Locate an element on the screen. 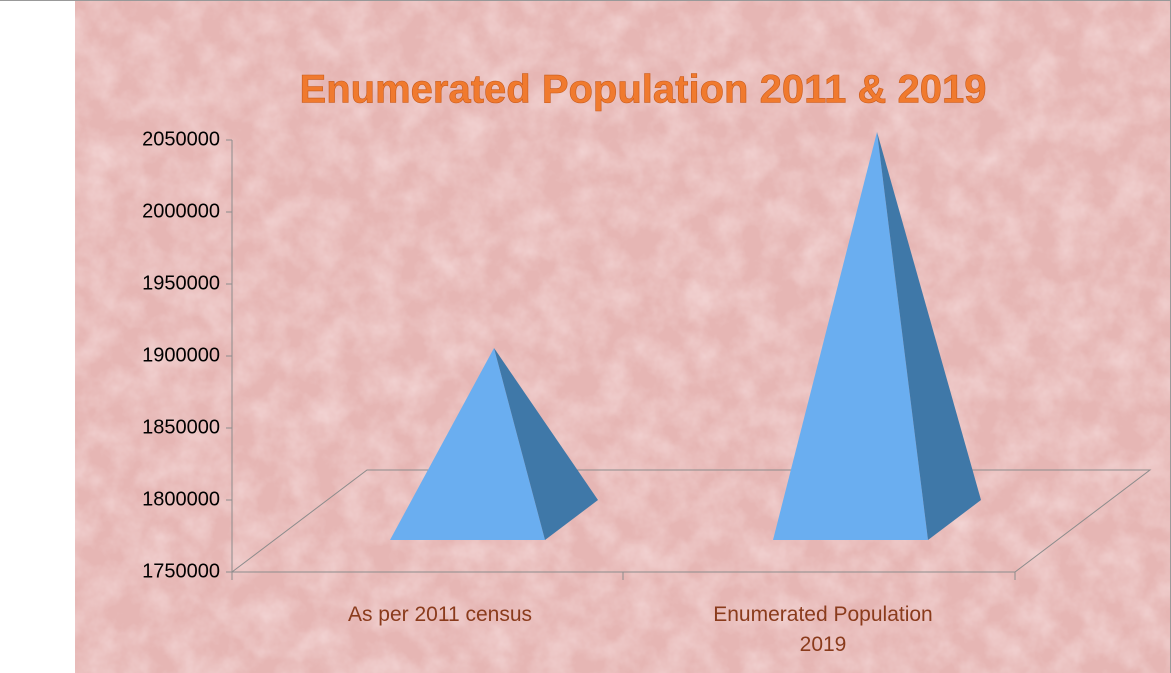  floor is located at coordinates (691, 521).